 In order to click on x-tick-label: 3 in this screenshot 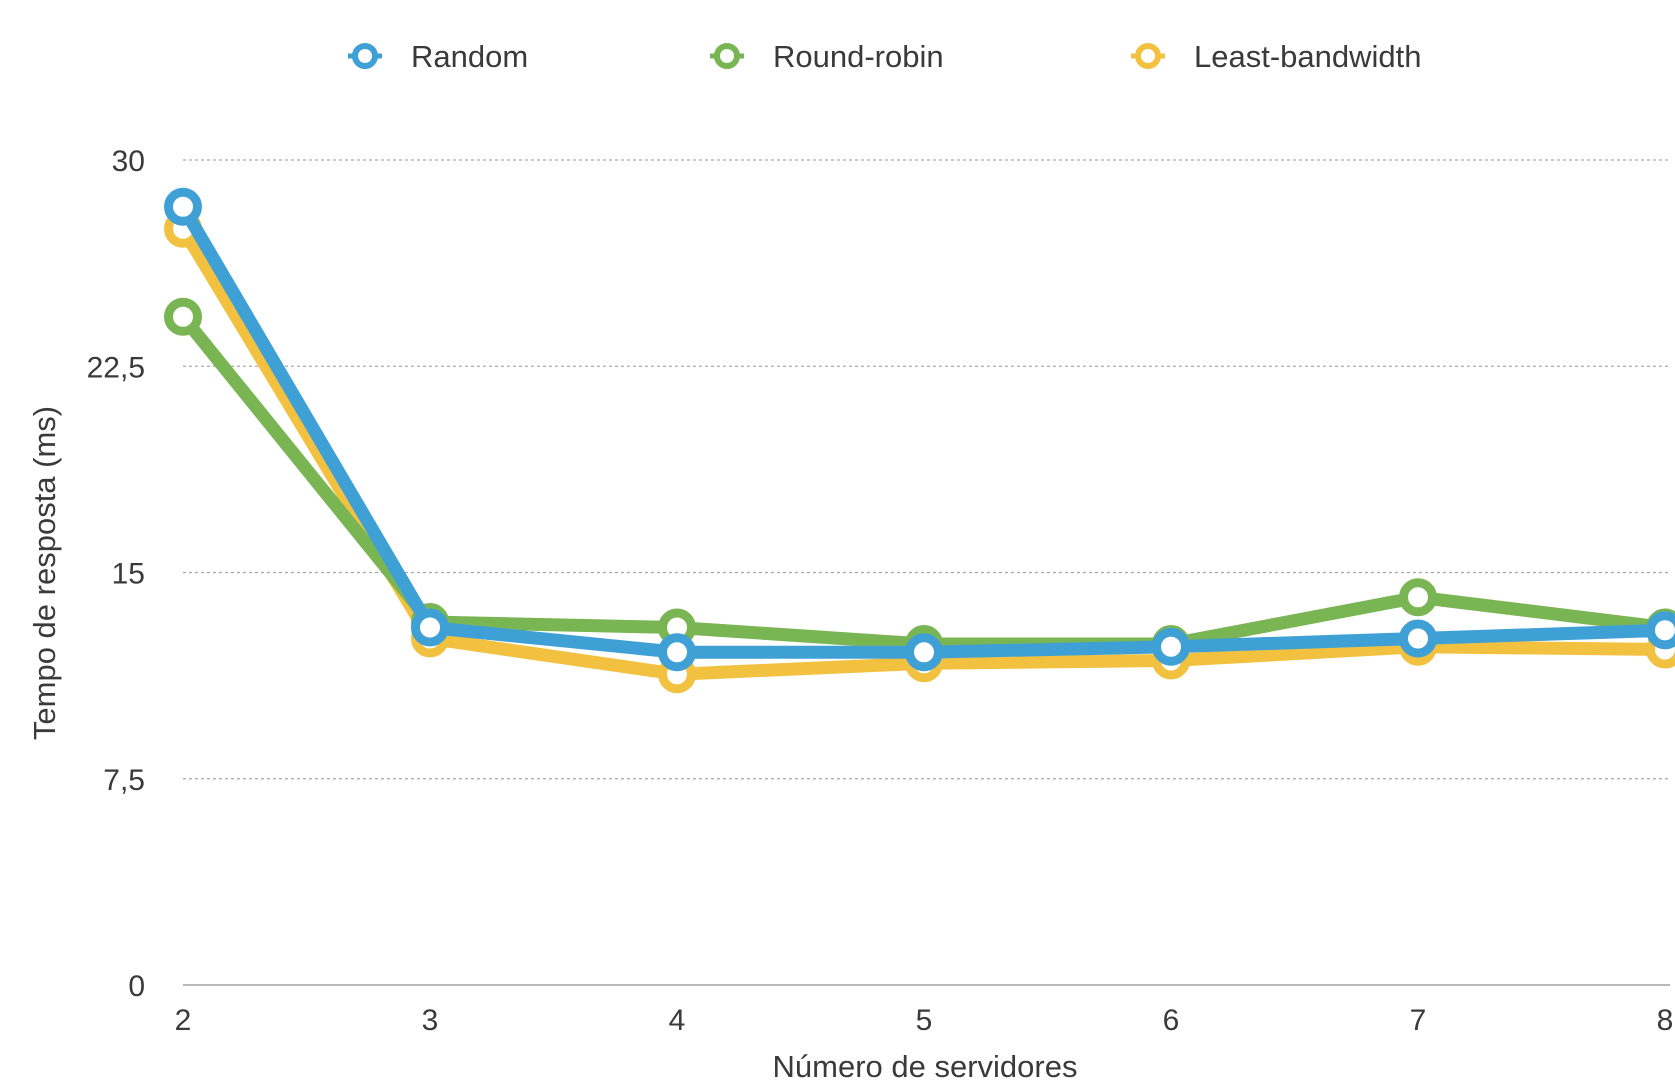, I will do `click(430, 1020)`.